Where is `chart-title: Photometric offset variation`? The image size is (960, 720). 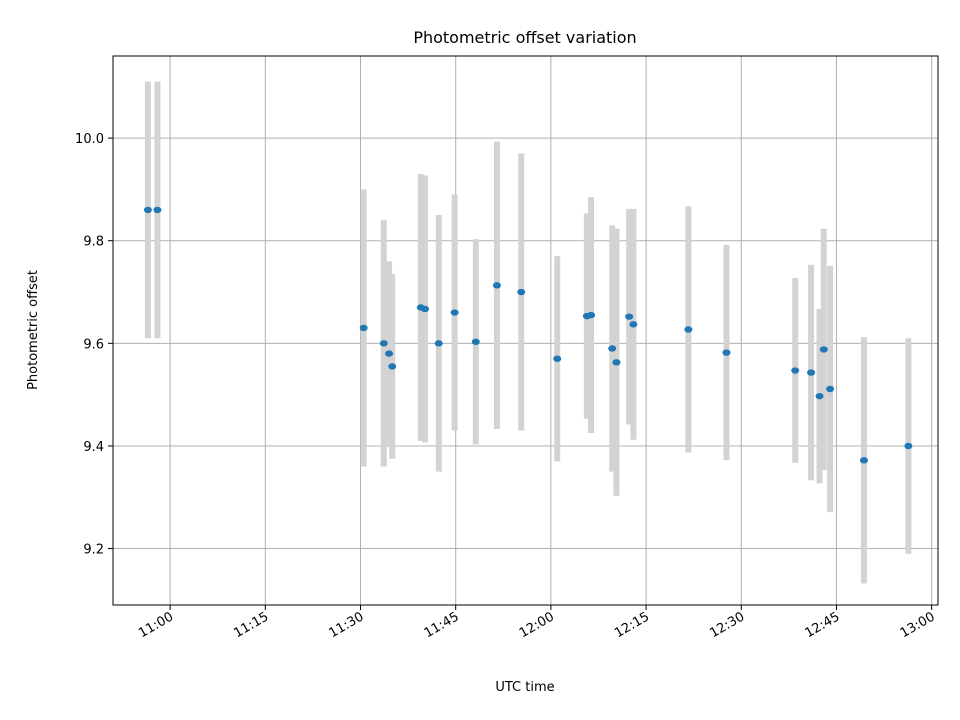
chart-title: Photometric offset variation is located at coordinates (524, 37).